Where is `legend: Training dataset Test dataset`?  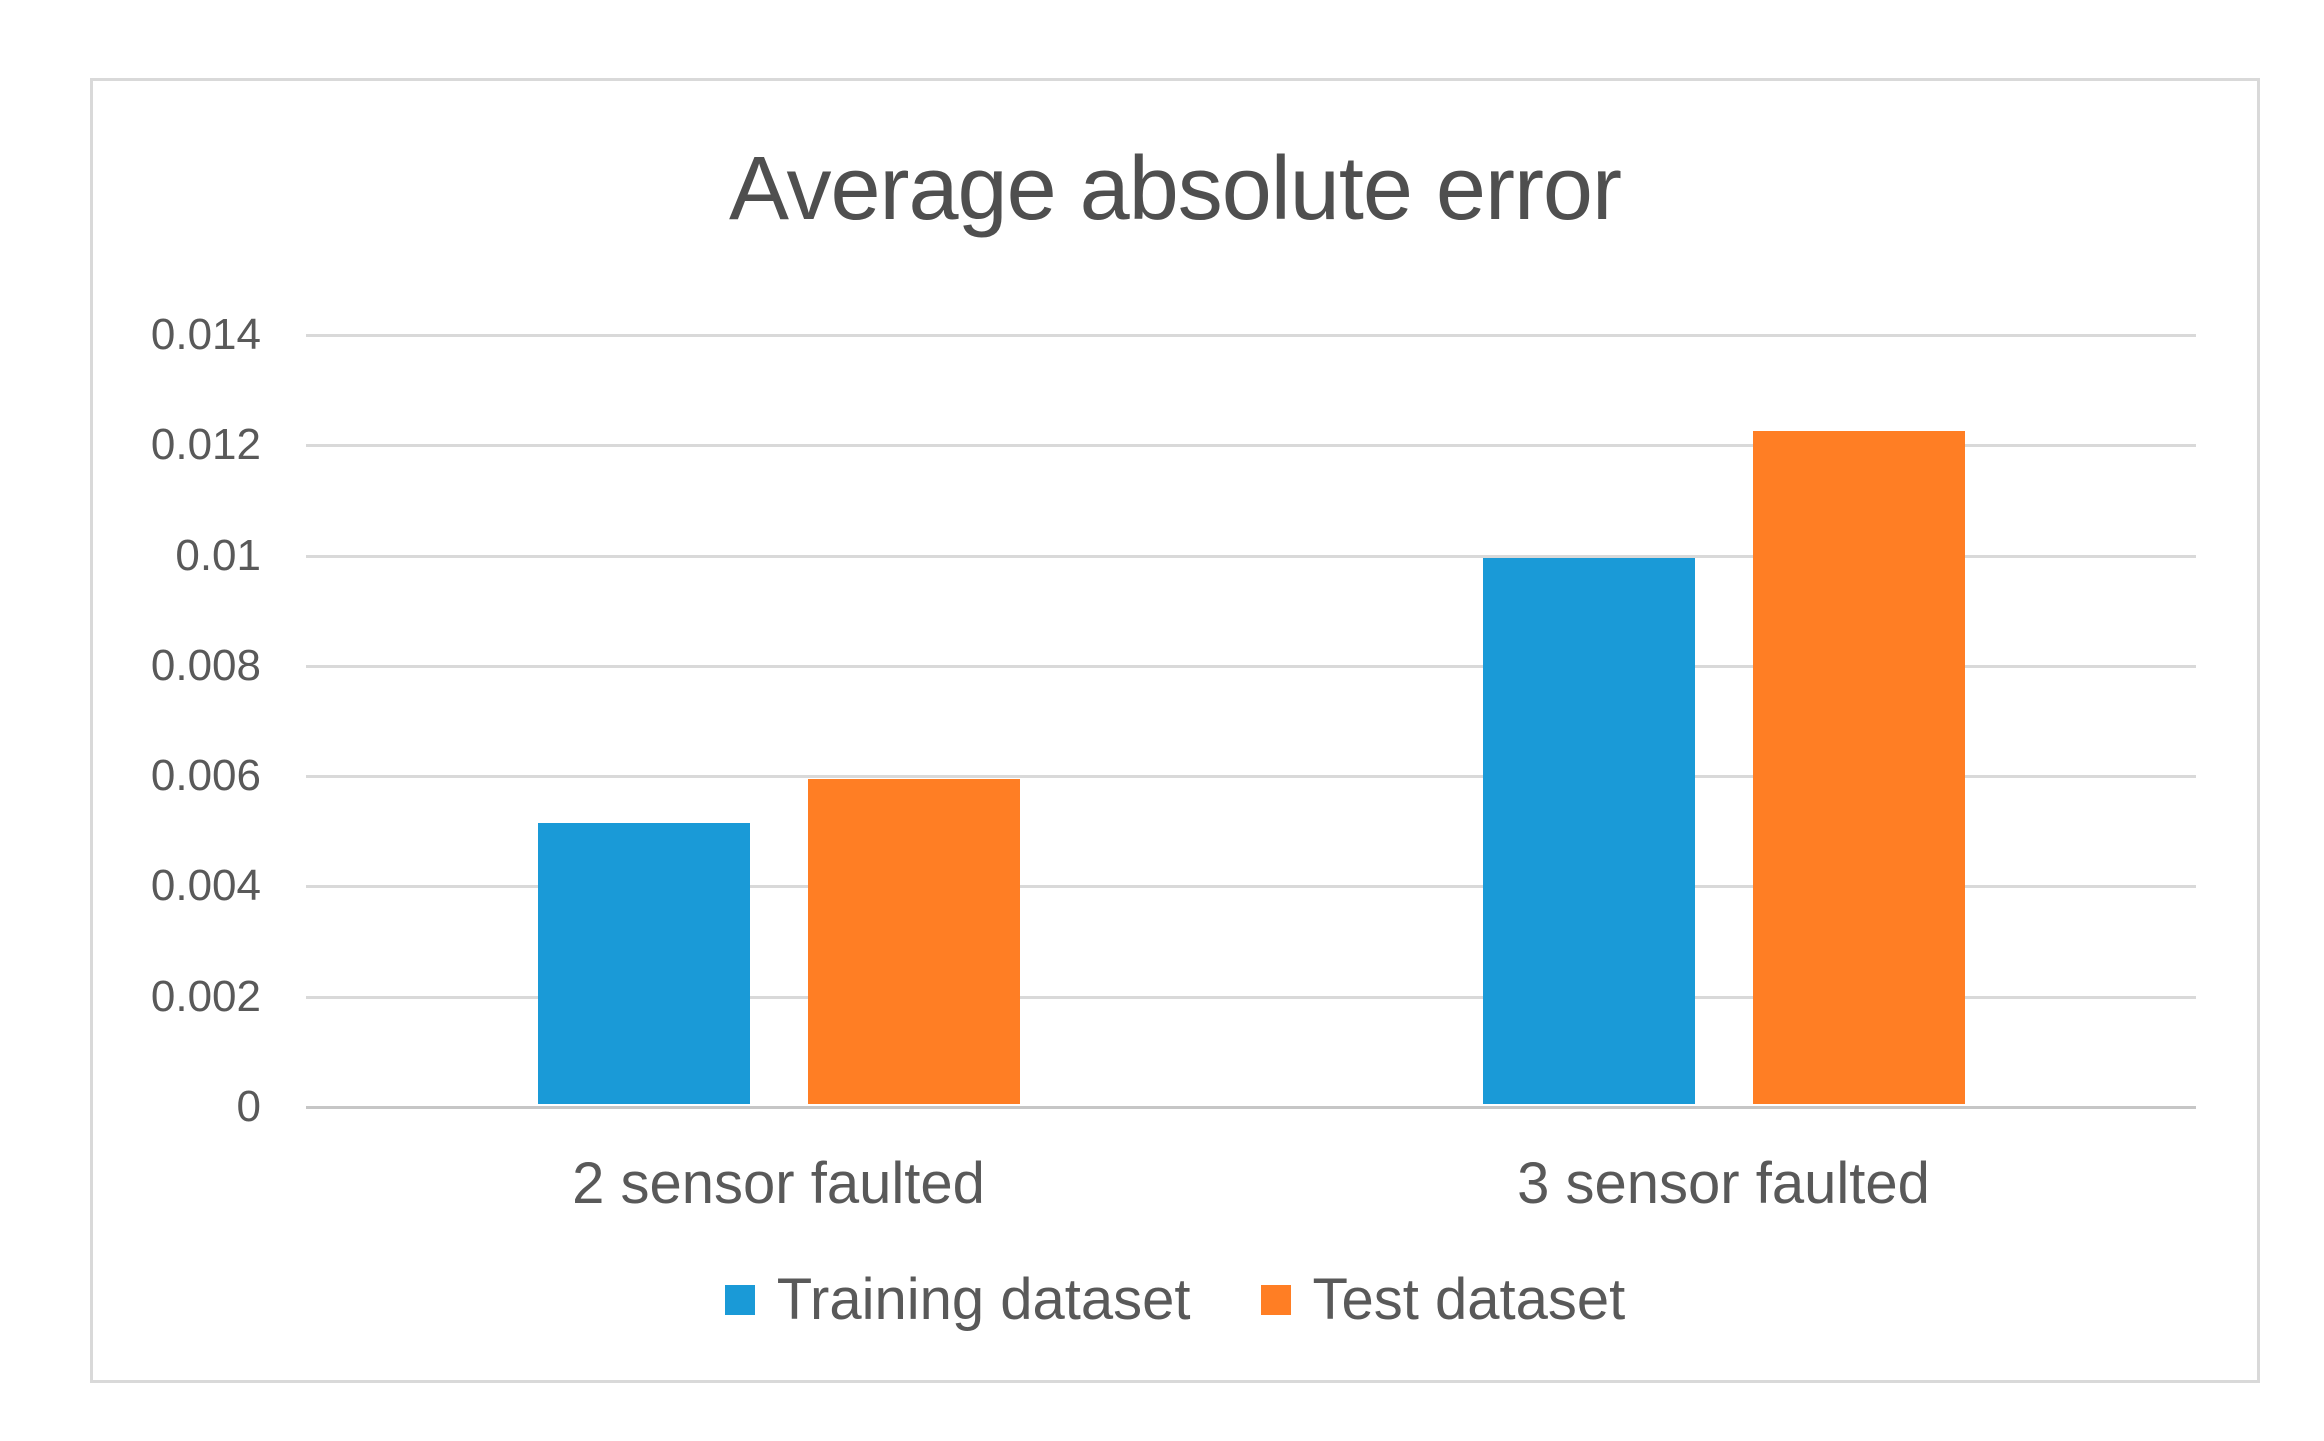
legend: Training dataset Test dataset is located at coordinates (1175, 1299).